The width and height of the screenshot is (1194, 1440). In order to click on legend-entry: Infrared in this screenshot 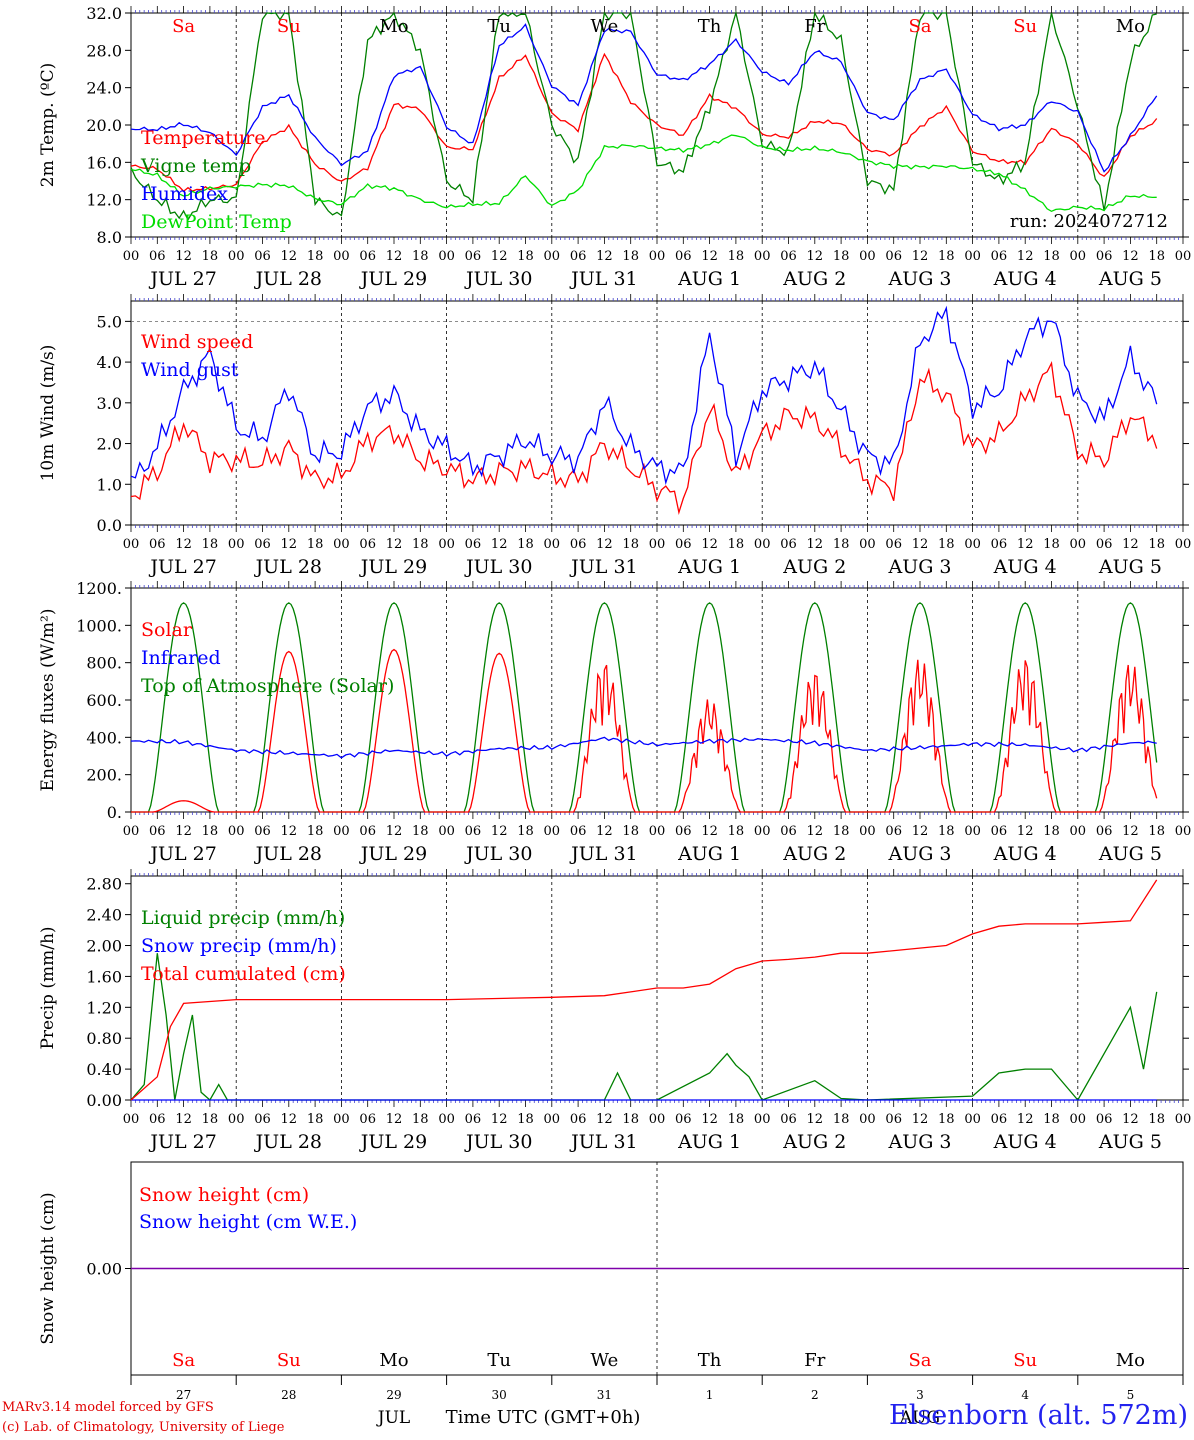, I will do `click(181, 658)`.